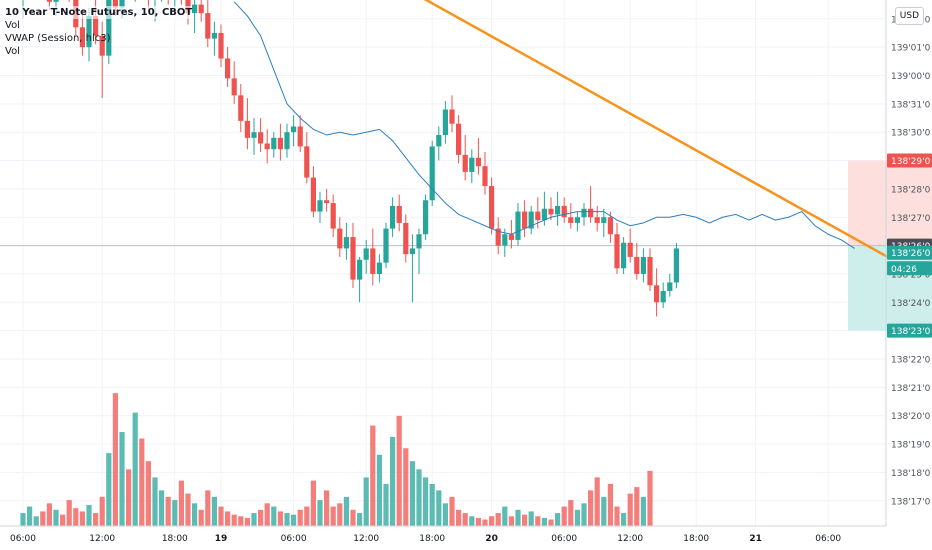 Image resolution: width=932 pixels, height=550 pixels. Describe the element at coordinates (58, 38) in the screenshot. I see `legend-vwap: VWAP (Session, hlc3)` at that location.